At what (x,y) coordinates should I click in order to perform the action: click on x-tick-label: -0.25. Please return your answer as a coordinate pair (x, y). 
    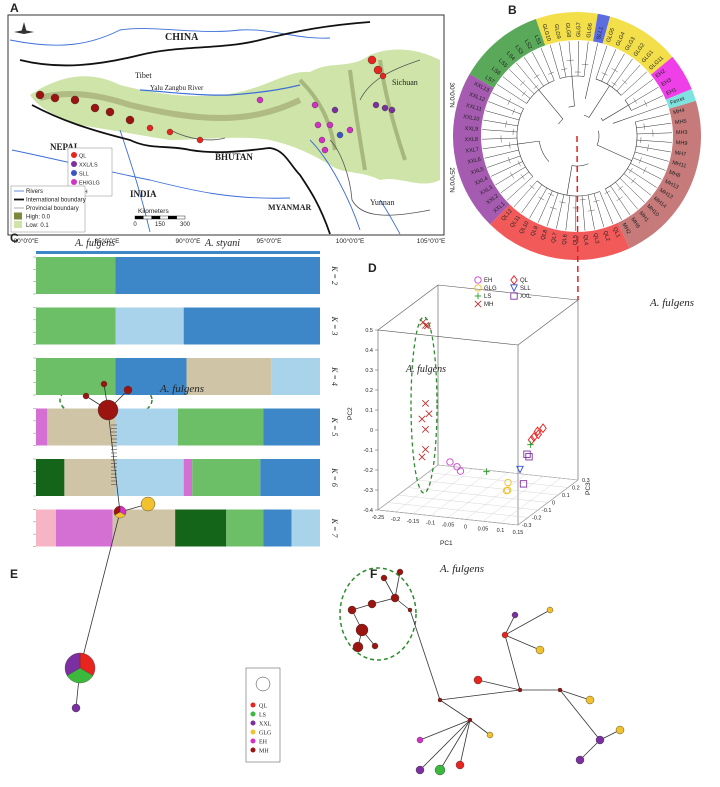
    Looking at the image, I should click on (378, 518).